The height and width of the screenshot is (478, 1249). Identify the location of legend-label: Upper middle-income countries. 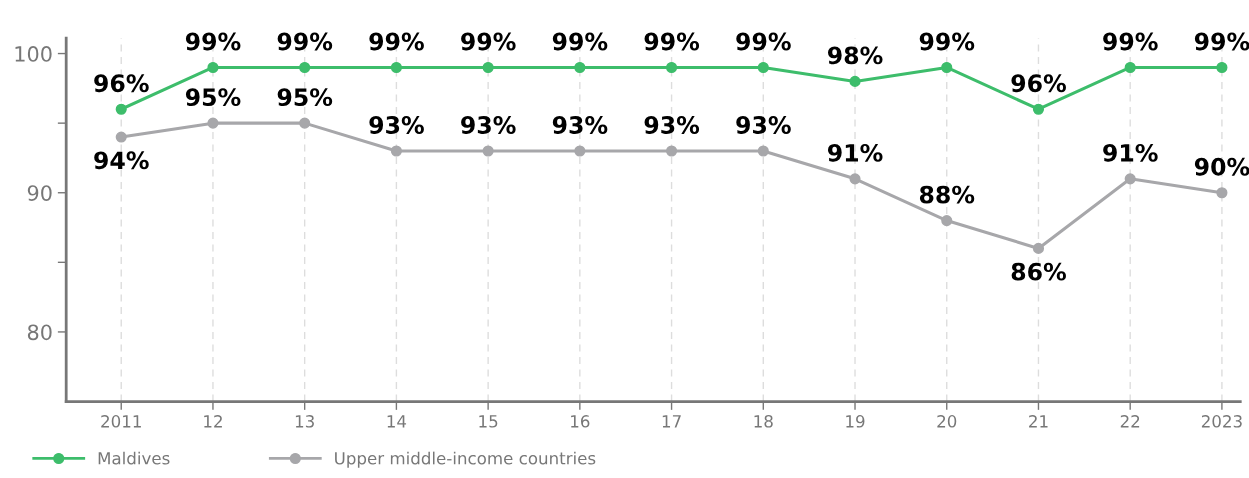
(465, 459).